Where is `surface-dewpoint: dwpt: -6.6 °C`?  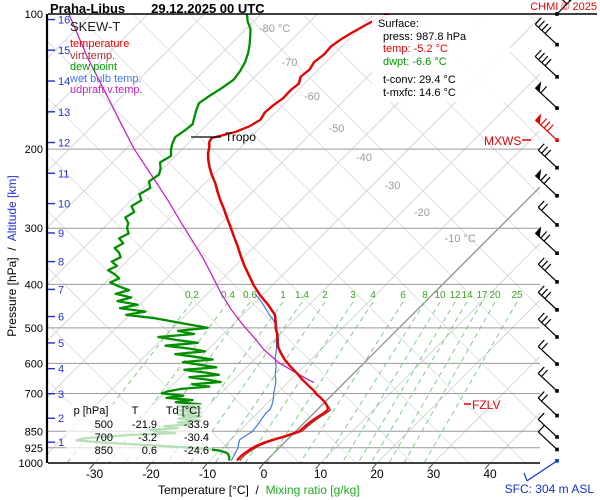
surface-dewpoint: dwpt: -6.6 °C is located at coordinates (415, 61).